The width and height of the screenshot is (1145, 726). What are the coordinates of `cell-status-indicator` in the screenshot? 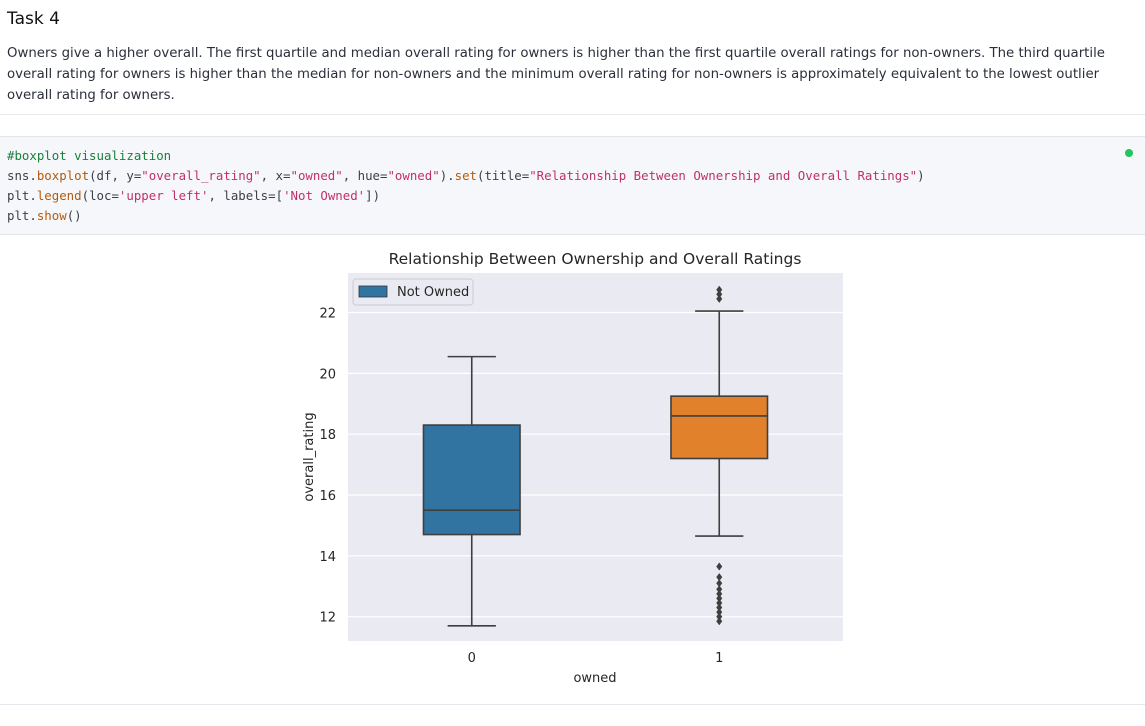 It's located at (1129, 153).